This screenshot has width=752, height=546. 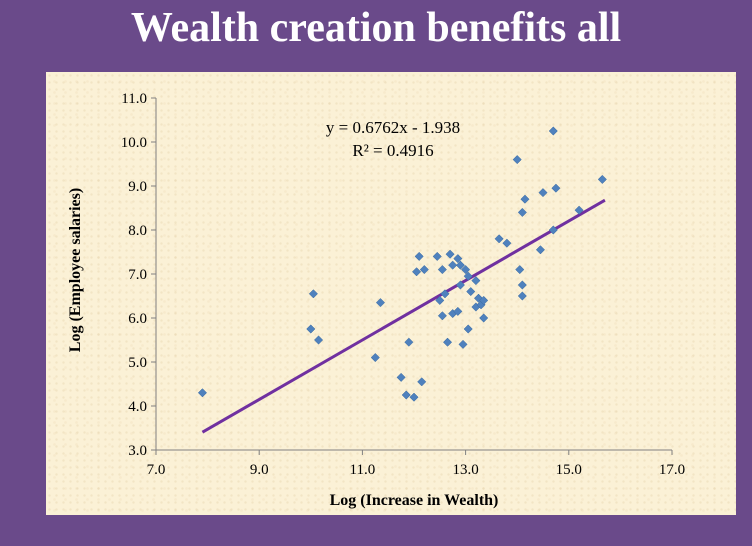 I want to click on trendline-r-squared: R² = 0.4916, so click(x=392, y=150).